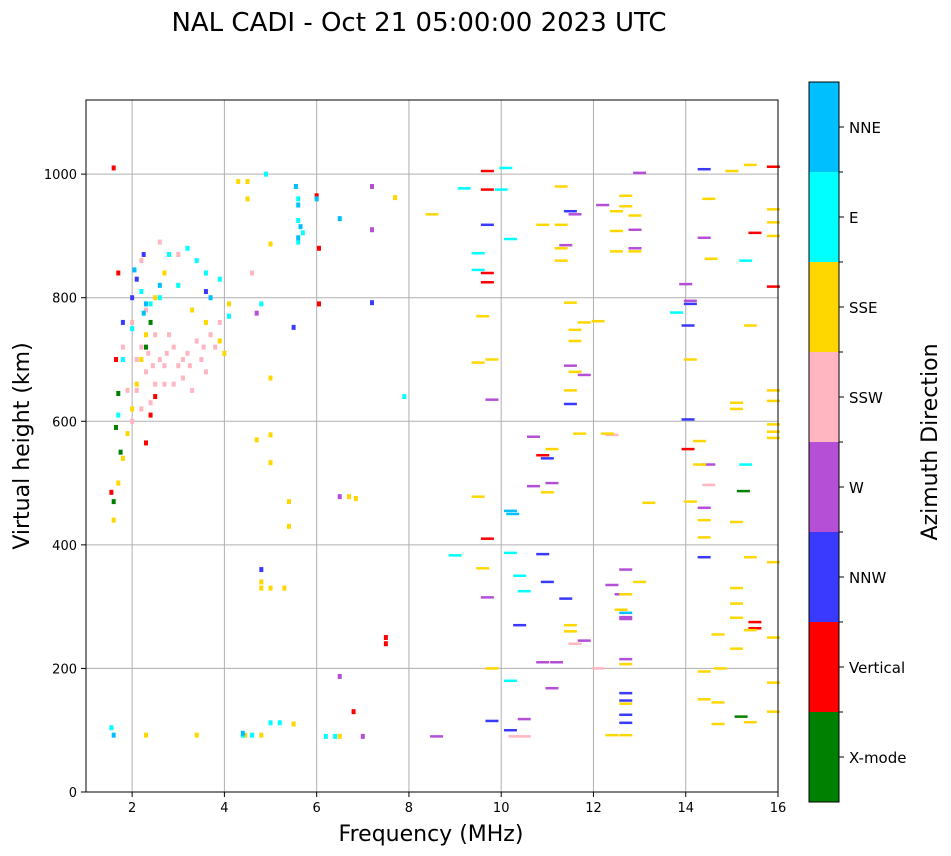 The image size is (951, 856). I want to click on x-tick-label: 16, so click(778, 808).